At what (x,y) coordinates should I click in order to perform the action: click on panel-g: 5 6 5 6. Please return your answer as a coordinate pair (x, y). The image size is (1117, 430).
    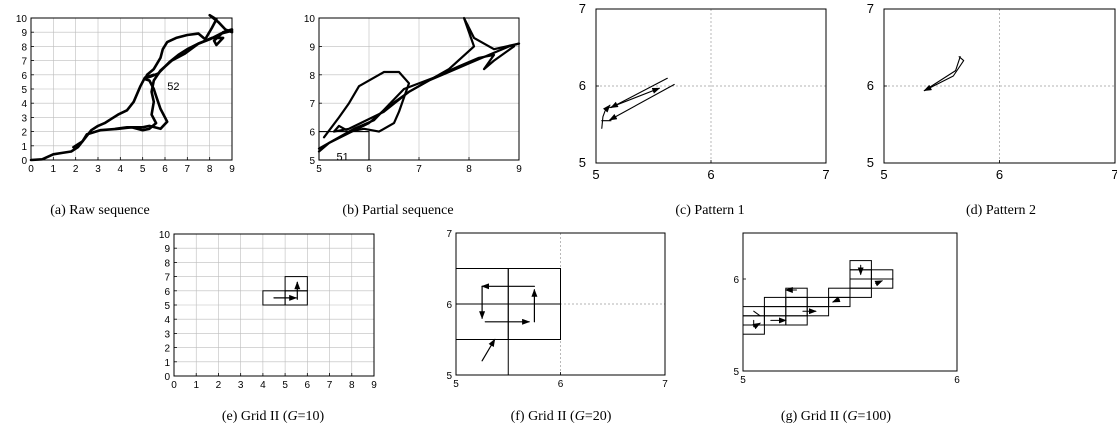
    Looking at the image, I should click on (846, 309).